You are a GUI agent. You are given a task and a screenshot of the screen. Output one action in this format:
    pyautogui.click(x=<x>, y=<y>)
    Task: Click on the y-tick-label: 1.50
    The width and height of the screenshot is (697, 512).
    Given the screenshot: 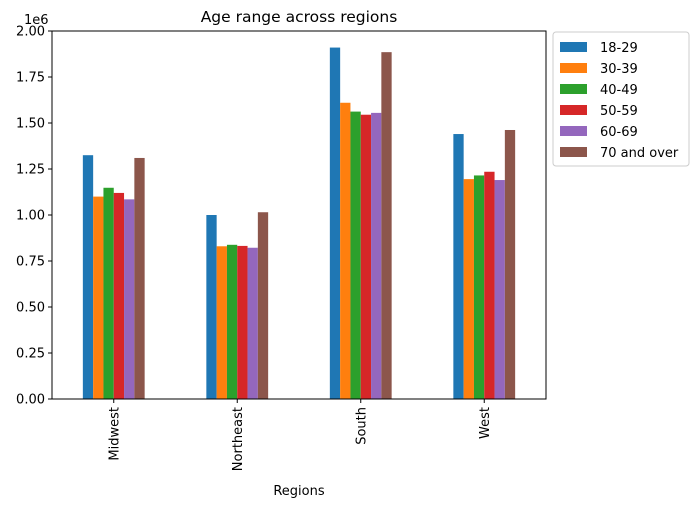 What is the action you would take?
    pyautogui.click(x=30, y=124)
    